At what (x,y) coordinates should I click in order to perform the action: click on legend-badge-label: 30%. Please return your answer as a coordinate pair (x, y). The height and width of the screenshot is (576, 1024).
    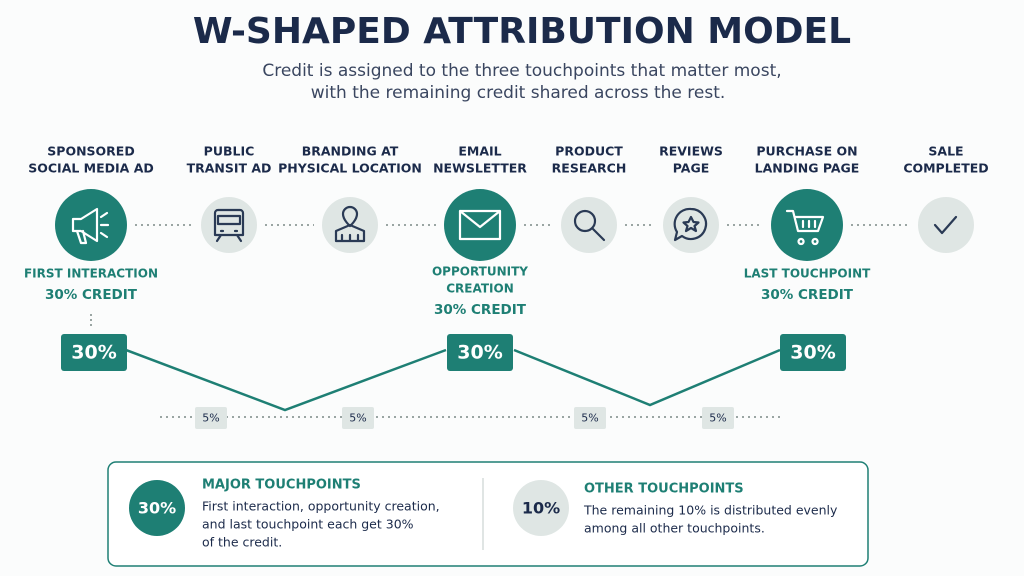
    Looking at the image, I should click on (157, 508).